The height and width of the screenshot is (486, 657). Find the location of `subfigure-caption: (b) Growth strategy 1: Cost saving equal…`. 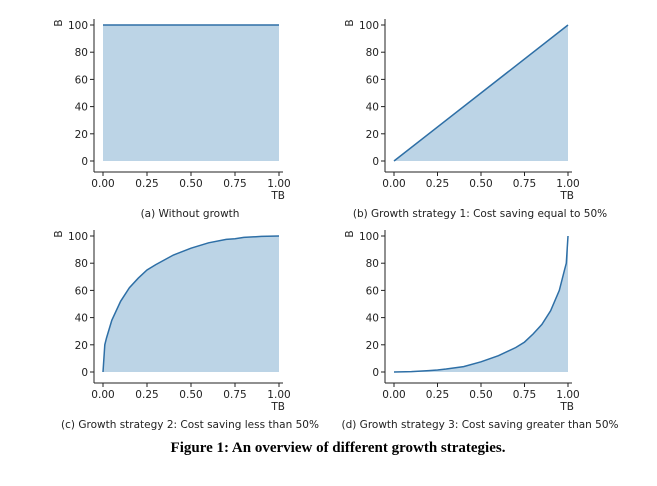

subfigure-caption: (b) Growth strategy 1: Cost saving equal… is located at coordinates (480, 214).